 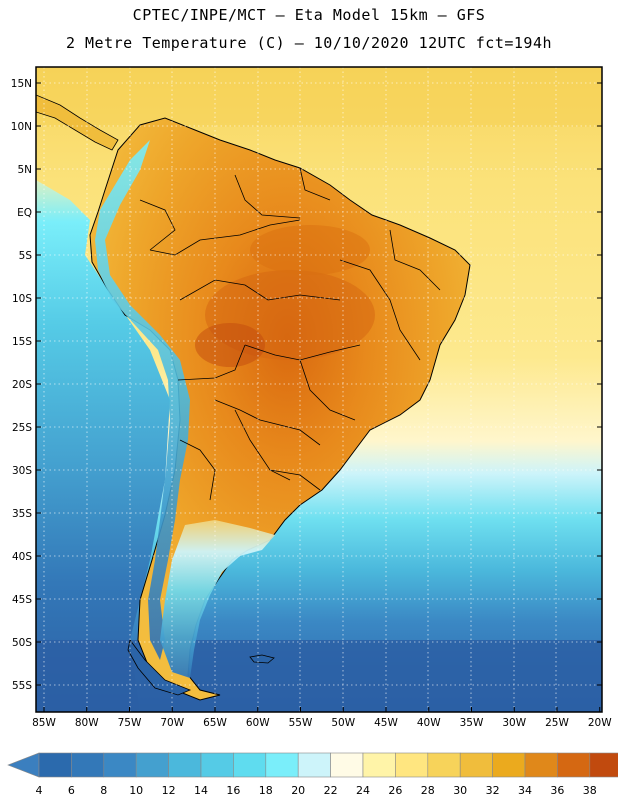 What do you see at coordinates (22, 643) in the screenshot?
I see `lat-tick-label: 50S` at bounding box center [22, 643].